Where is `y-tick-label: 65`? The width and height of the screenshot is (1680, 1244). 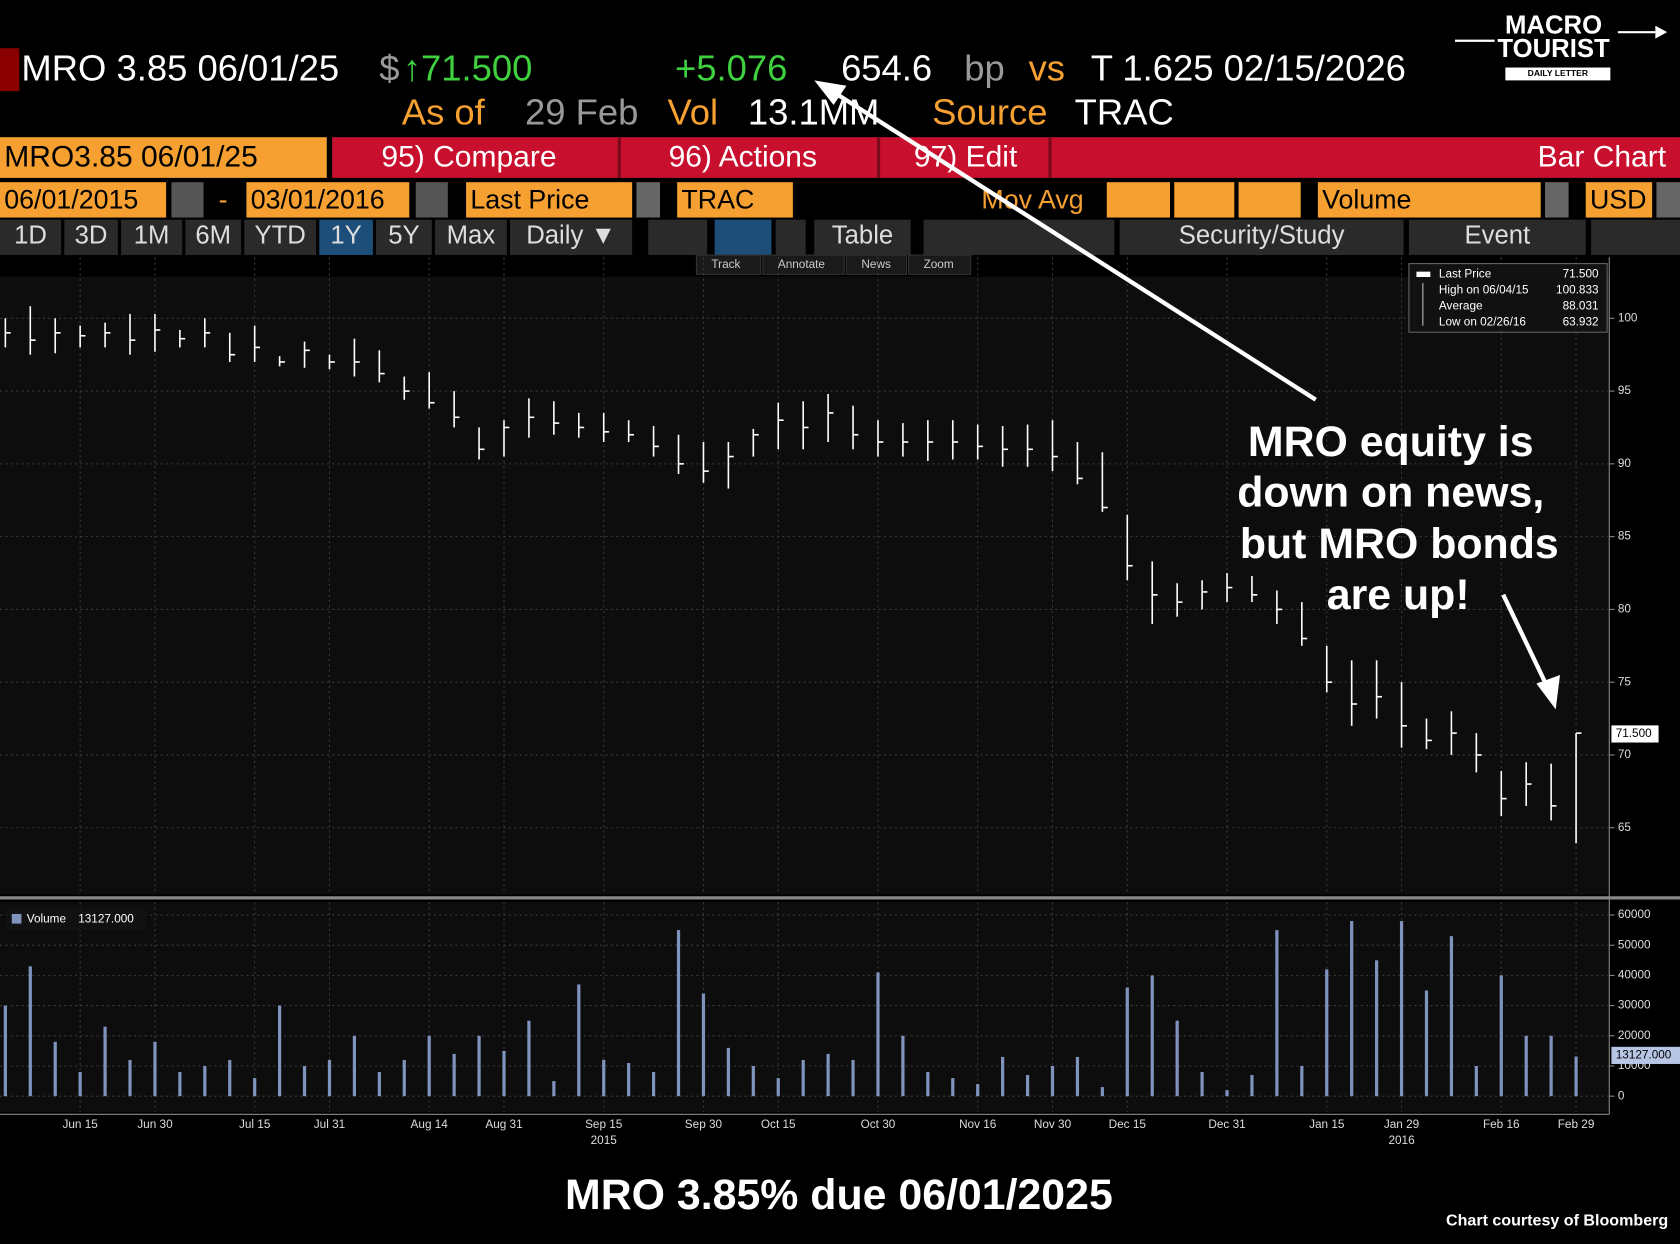
y-tick-label: 65 is located at coordinates (1625, 827).